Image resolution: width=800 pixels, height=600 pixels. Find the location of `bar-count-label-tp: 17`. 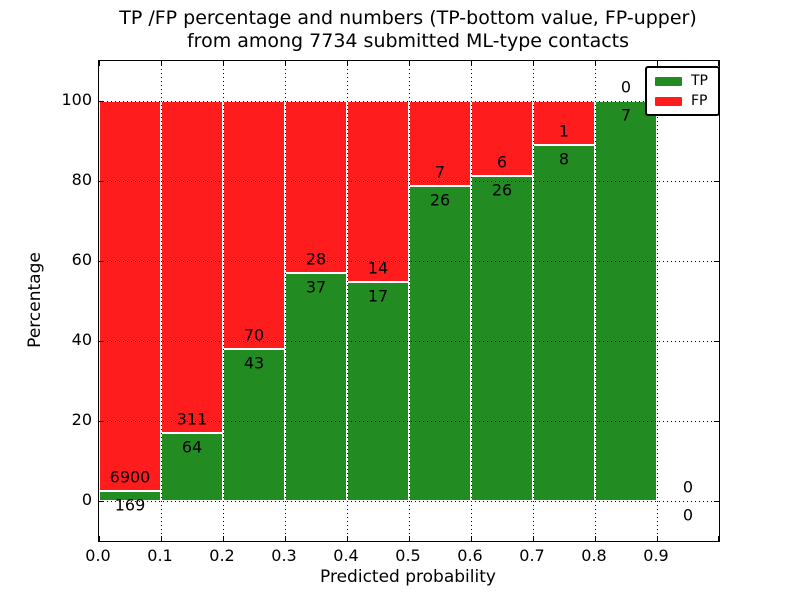

bar-count-label-tp: 17 is located at coordinates (378, 296).